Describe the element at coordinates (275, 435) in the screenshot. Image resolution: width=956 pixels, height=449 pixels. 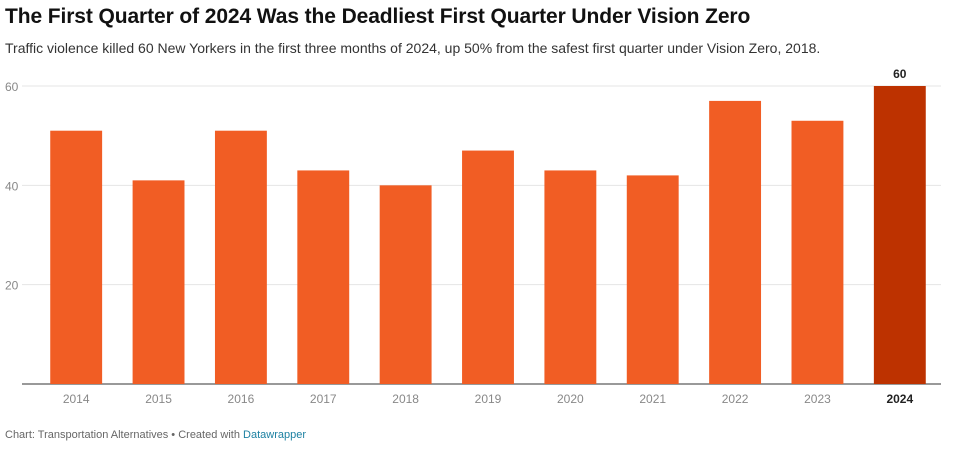
I see `datawrapper-link: Datawrapper` at that location.